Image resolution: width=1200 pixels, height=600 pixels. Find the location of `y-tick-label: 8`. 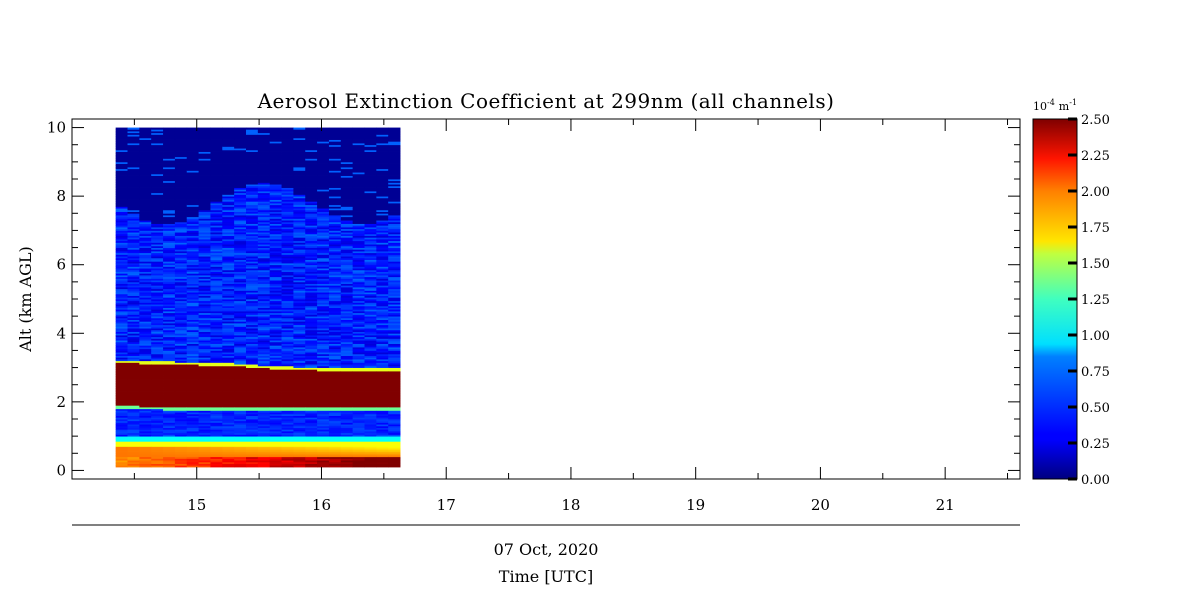

y-tick-label: 8 is located at coordinates (61, 196).